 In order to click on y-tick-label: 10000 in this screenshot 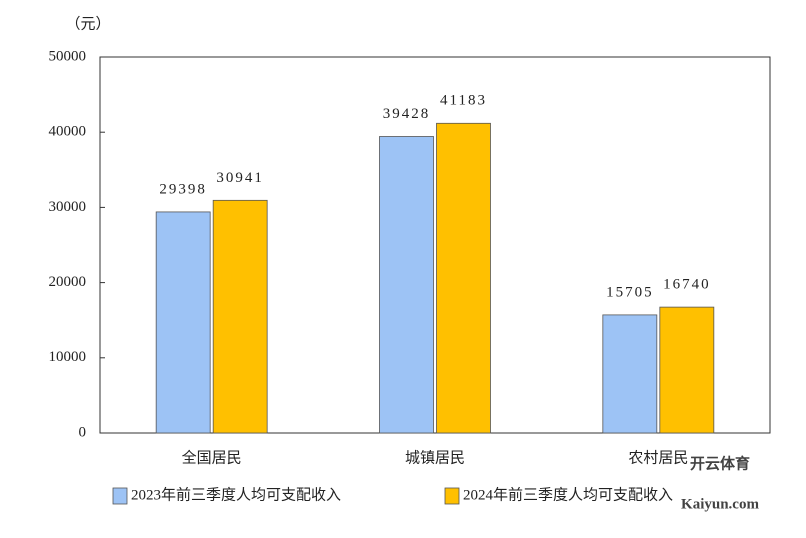, I will do `click(68, 357)`.